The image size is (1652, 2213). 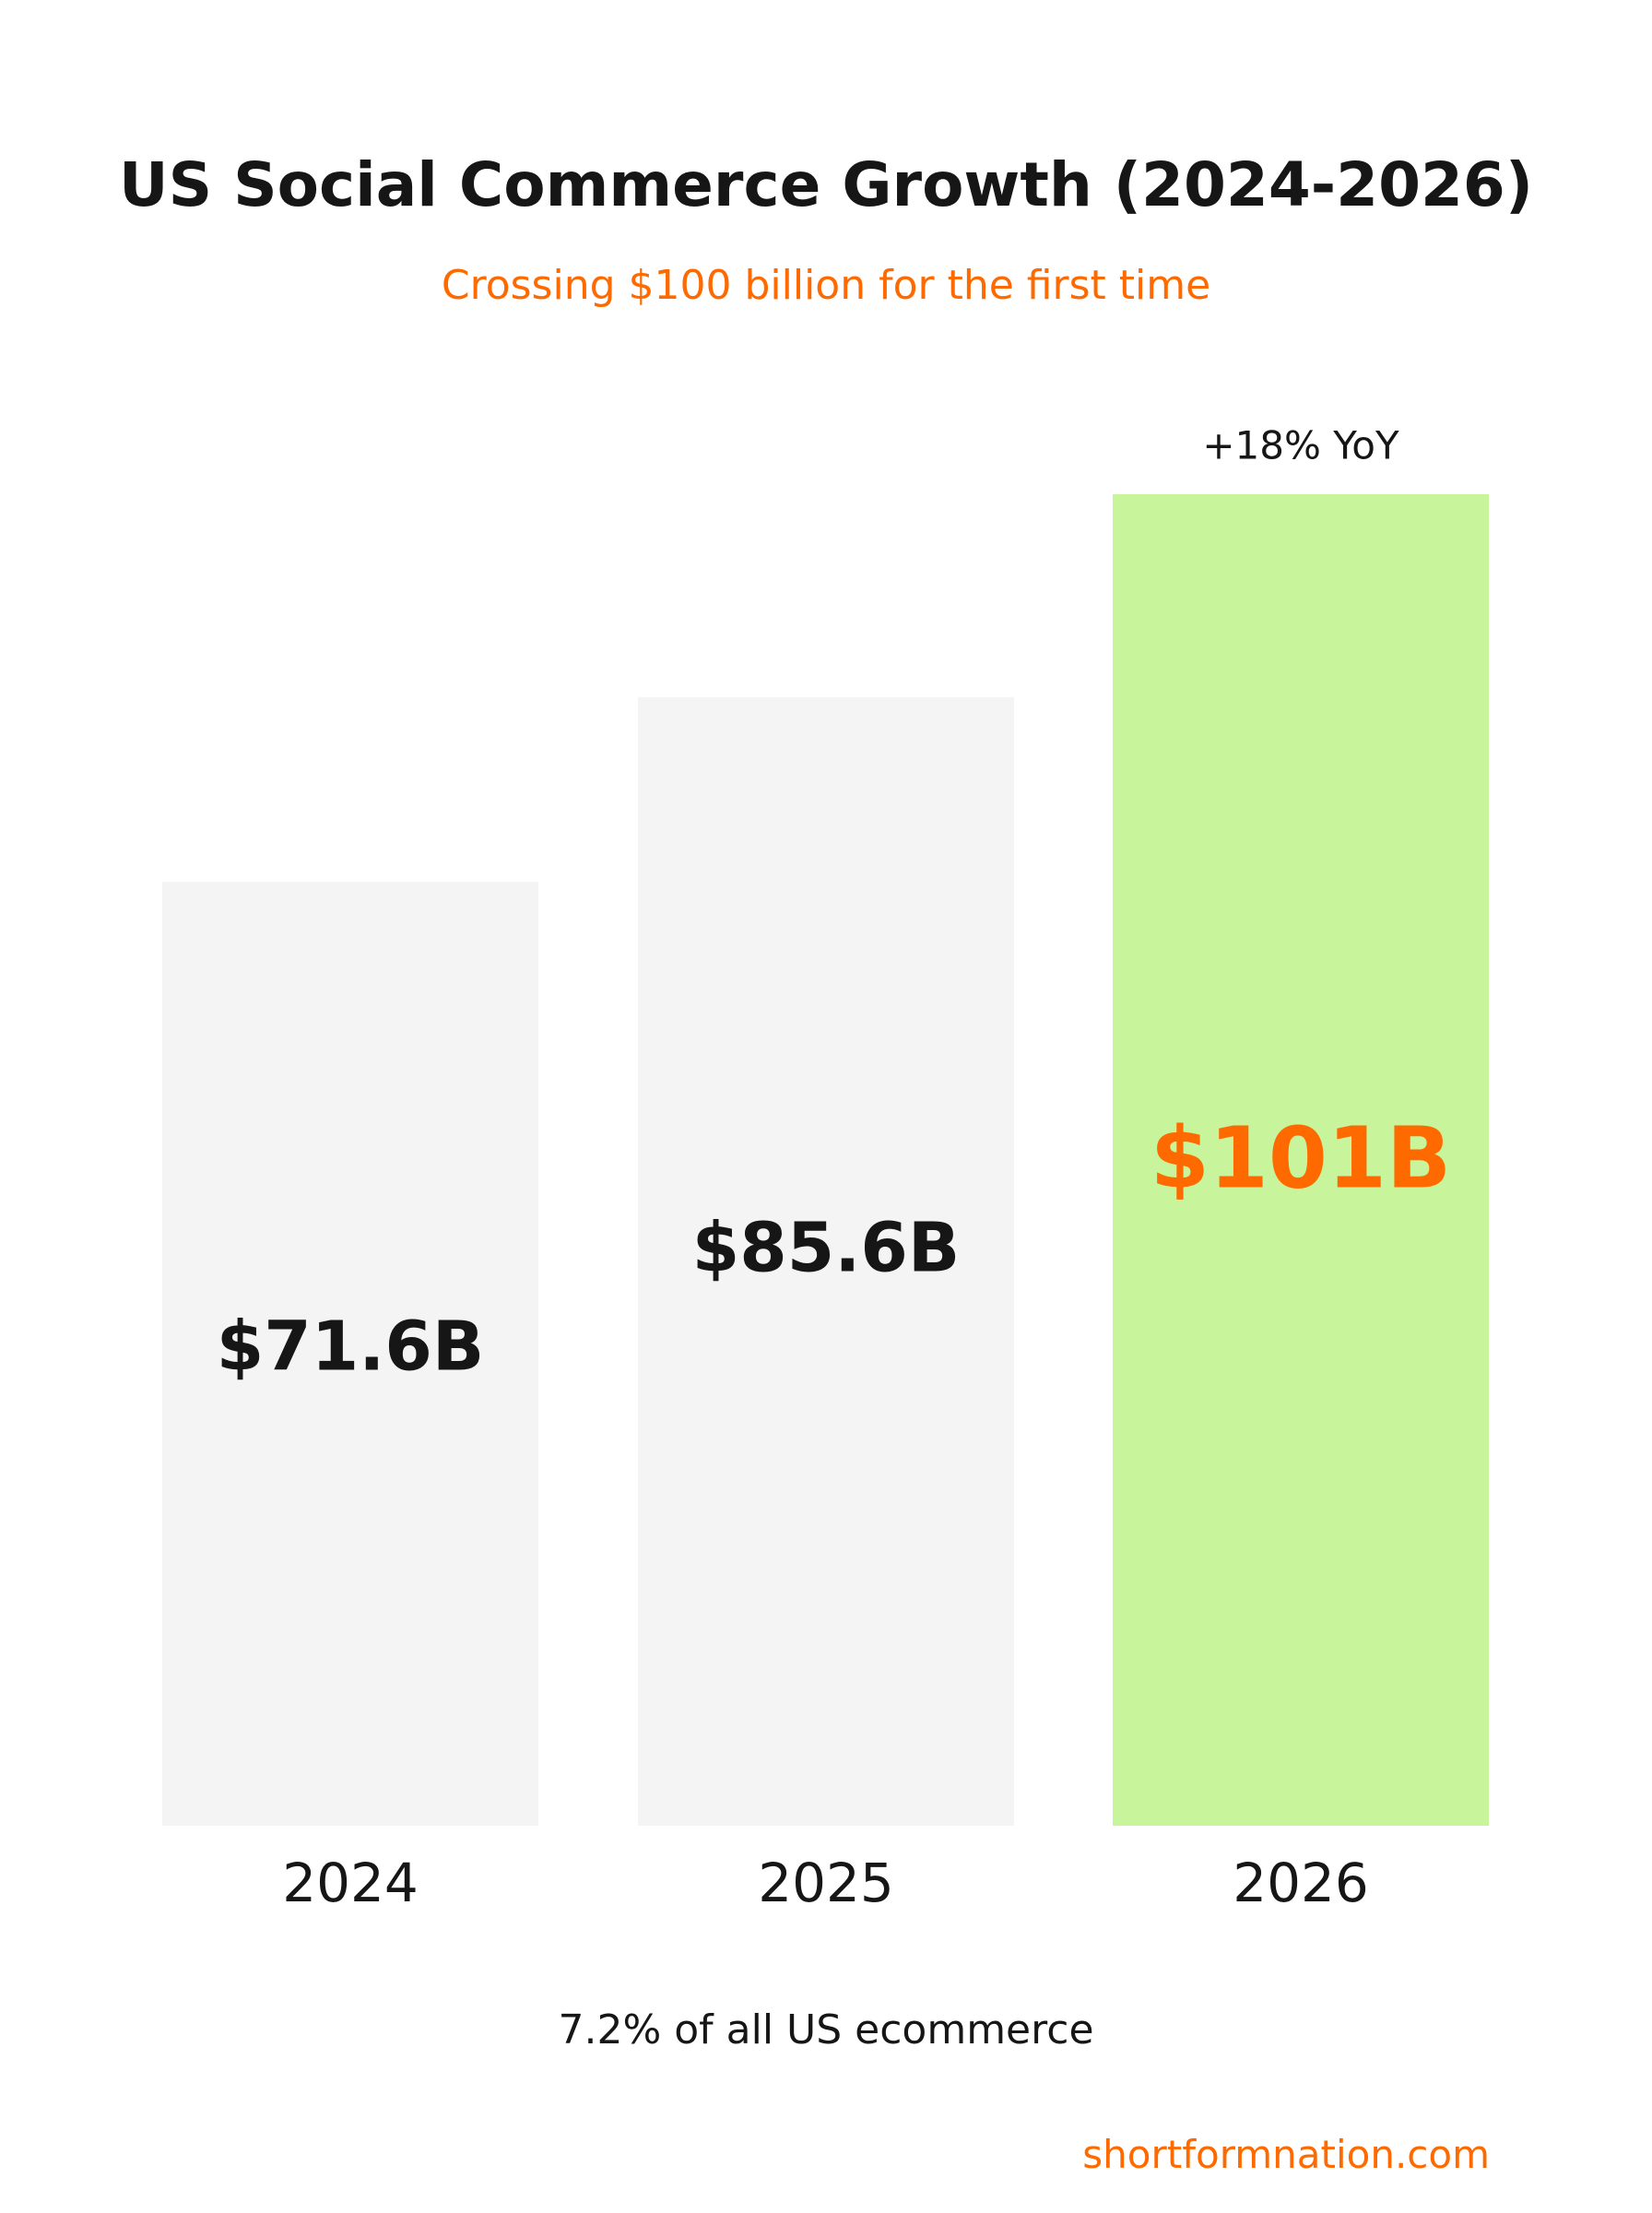 What do you see at coordinates (826, 1883) in the screenshot?
I see `tick-label-2025: 2025` at bounding box center [826, 1883].